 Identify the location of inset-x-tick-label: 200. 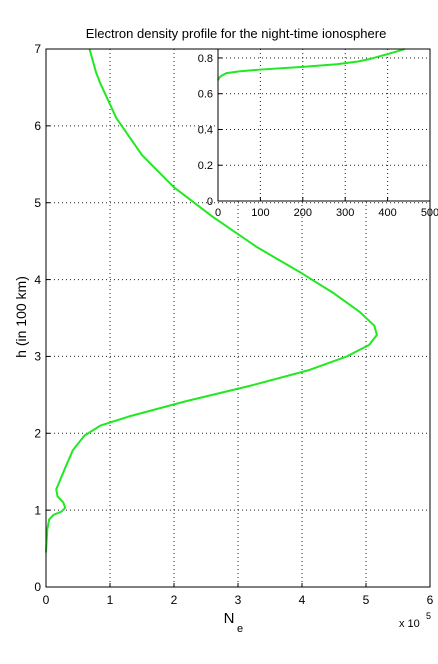
(303, 213).